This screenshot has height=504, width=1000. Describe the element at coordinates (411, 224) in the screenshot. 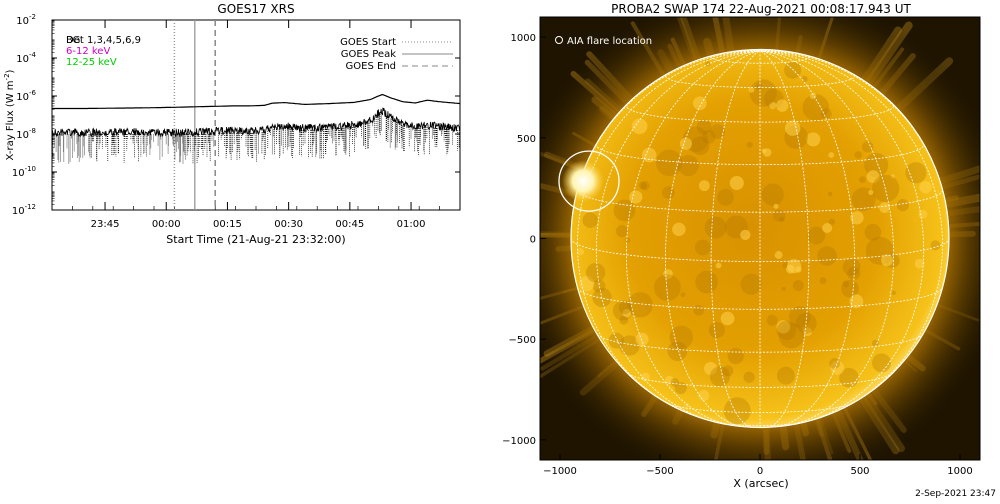

I see `x-tick-label: 01:00` at that location.